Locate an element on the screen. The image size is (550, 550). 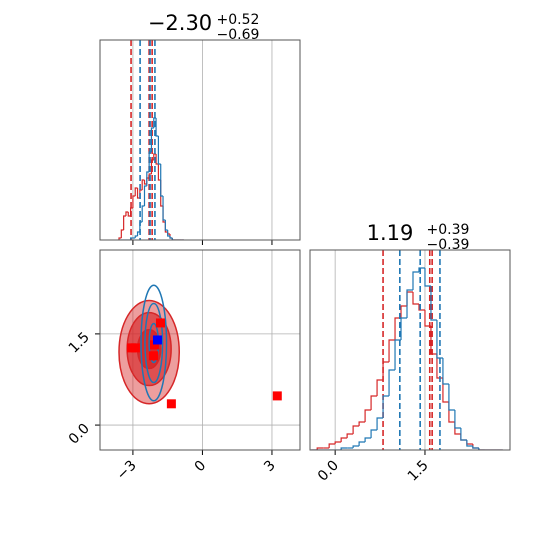
title-value: 1.19 is located at coordinates (390, 233).